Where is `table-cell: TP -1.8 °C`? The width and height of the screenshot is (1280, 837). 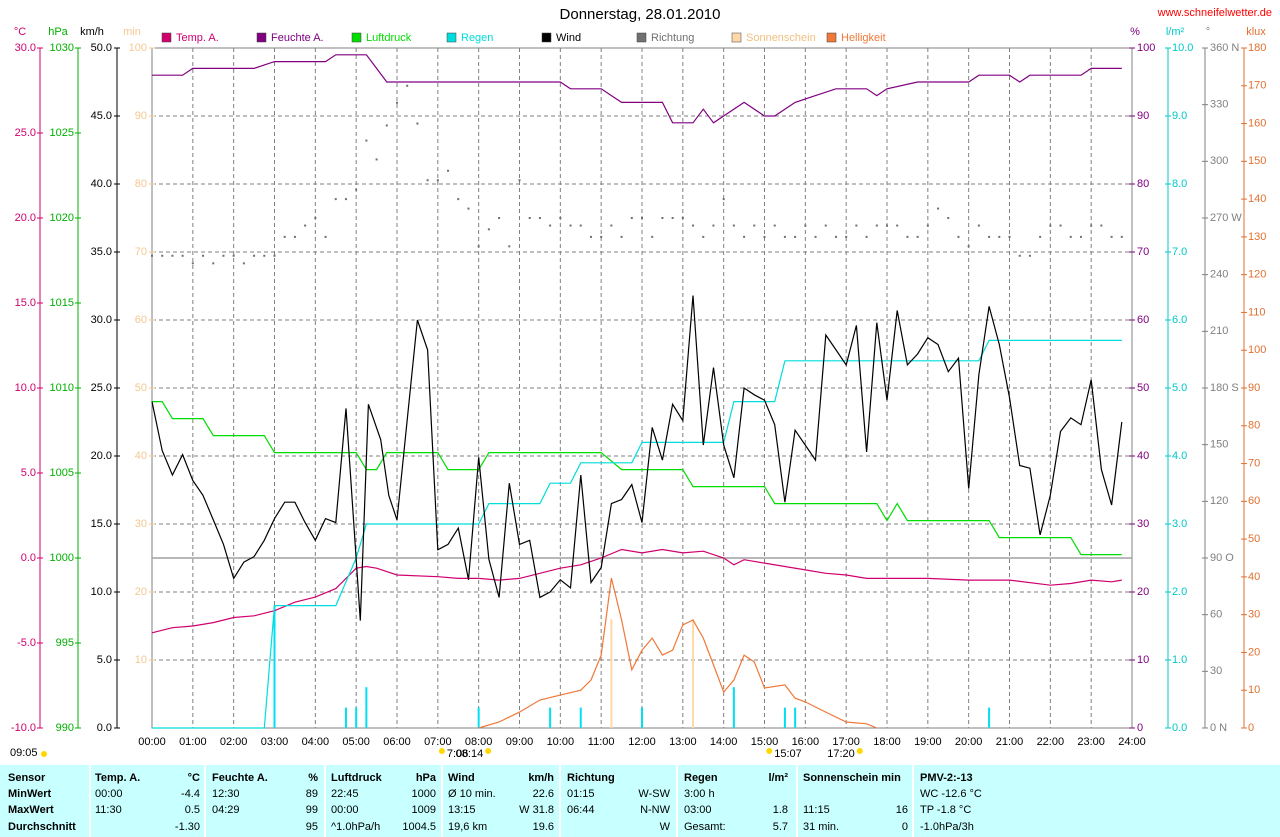
table-cell: TP -1.8 °C is located at coordinates (945, 810).